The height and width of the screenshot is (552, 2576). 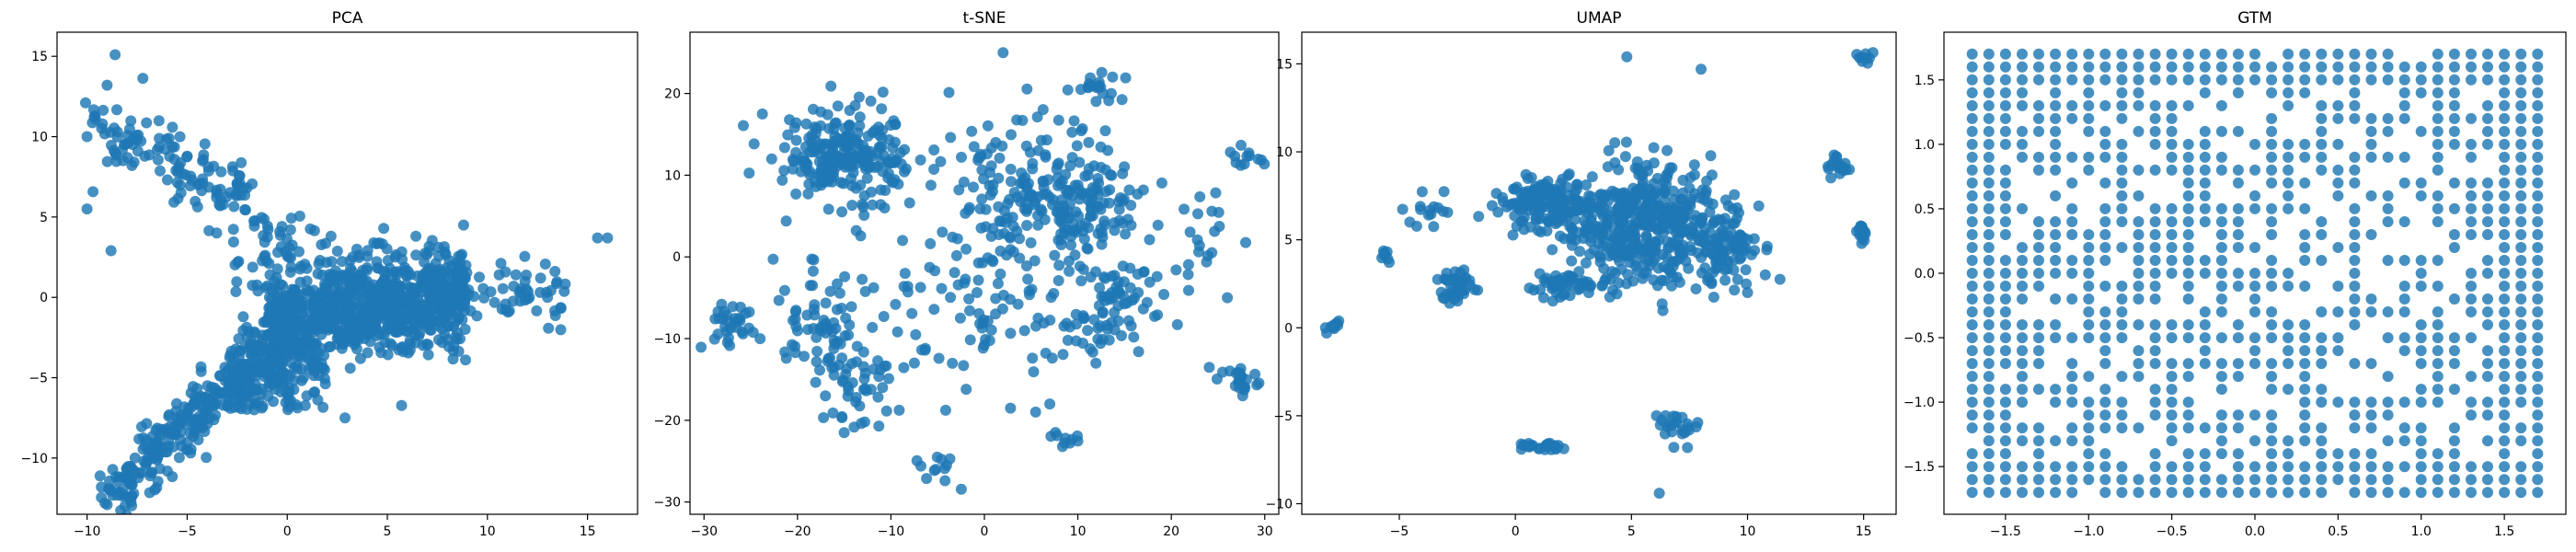 I want to click on y-tick-label: −1.5, so click(x=1919, y=467).